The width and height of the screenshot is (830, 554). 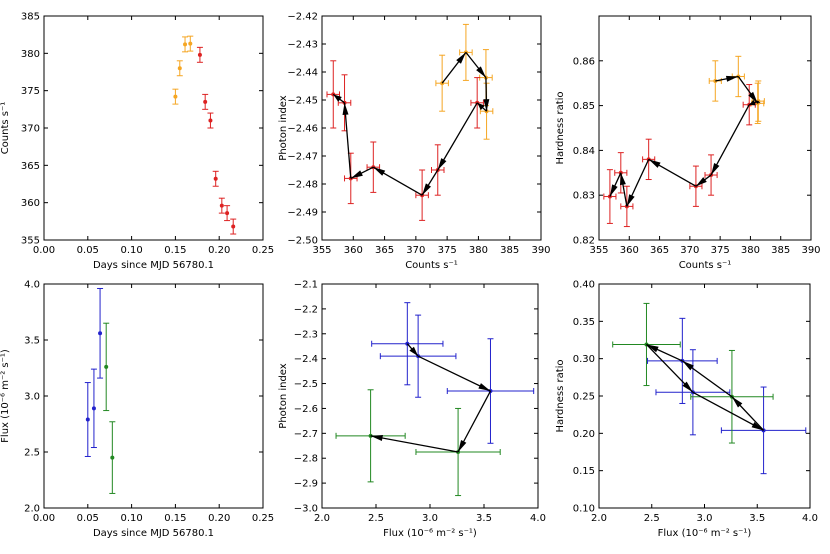 What do you see at coordinates (30, 17) in the screenshot?
I see `y-tick-label: 385` at bounding box center [30, 17].